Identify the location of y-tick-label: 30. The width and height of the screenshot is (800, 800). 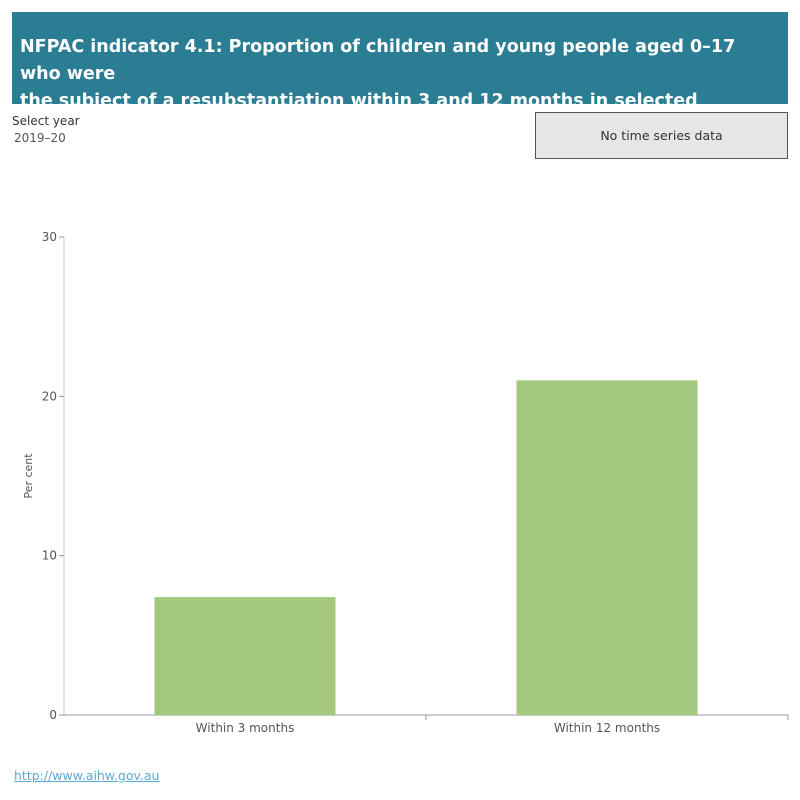
(49, 237).